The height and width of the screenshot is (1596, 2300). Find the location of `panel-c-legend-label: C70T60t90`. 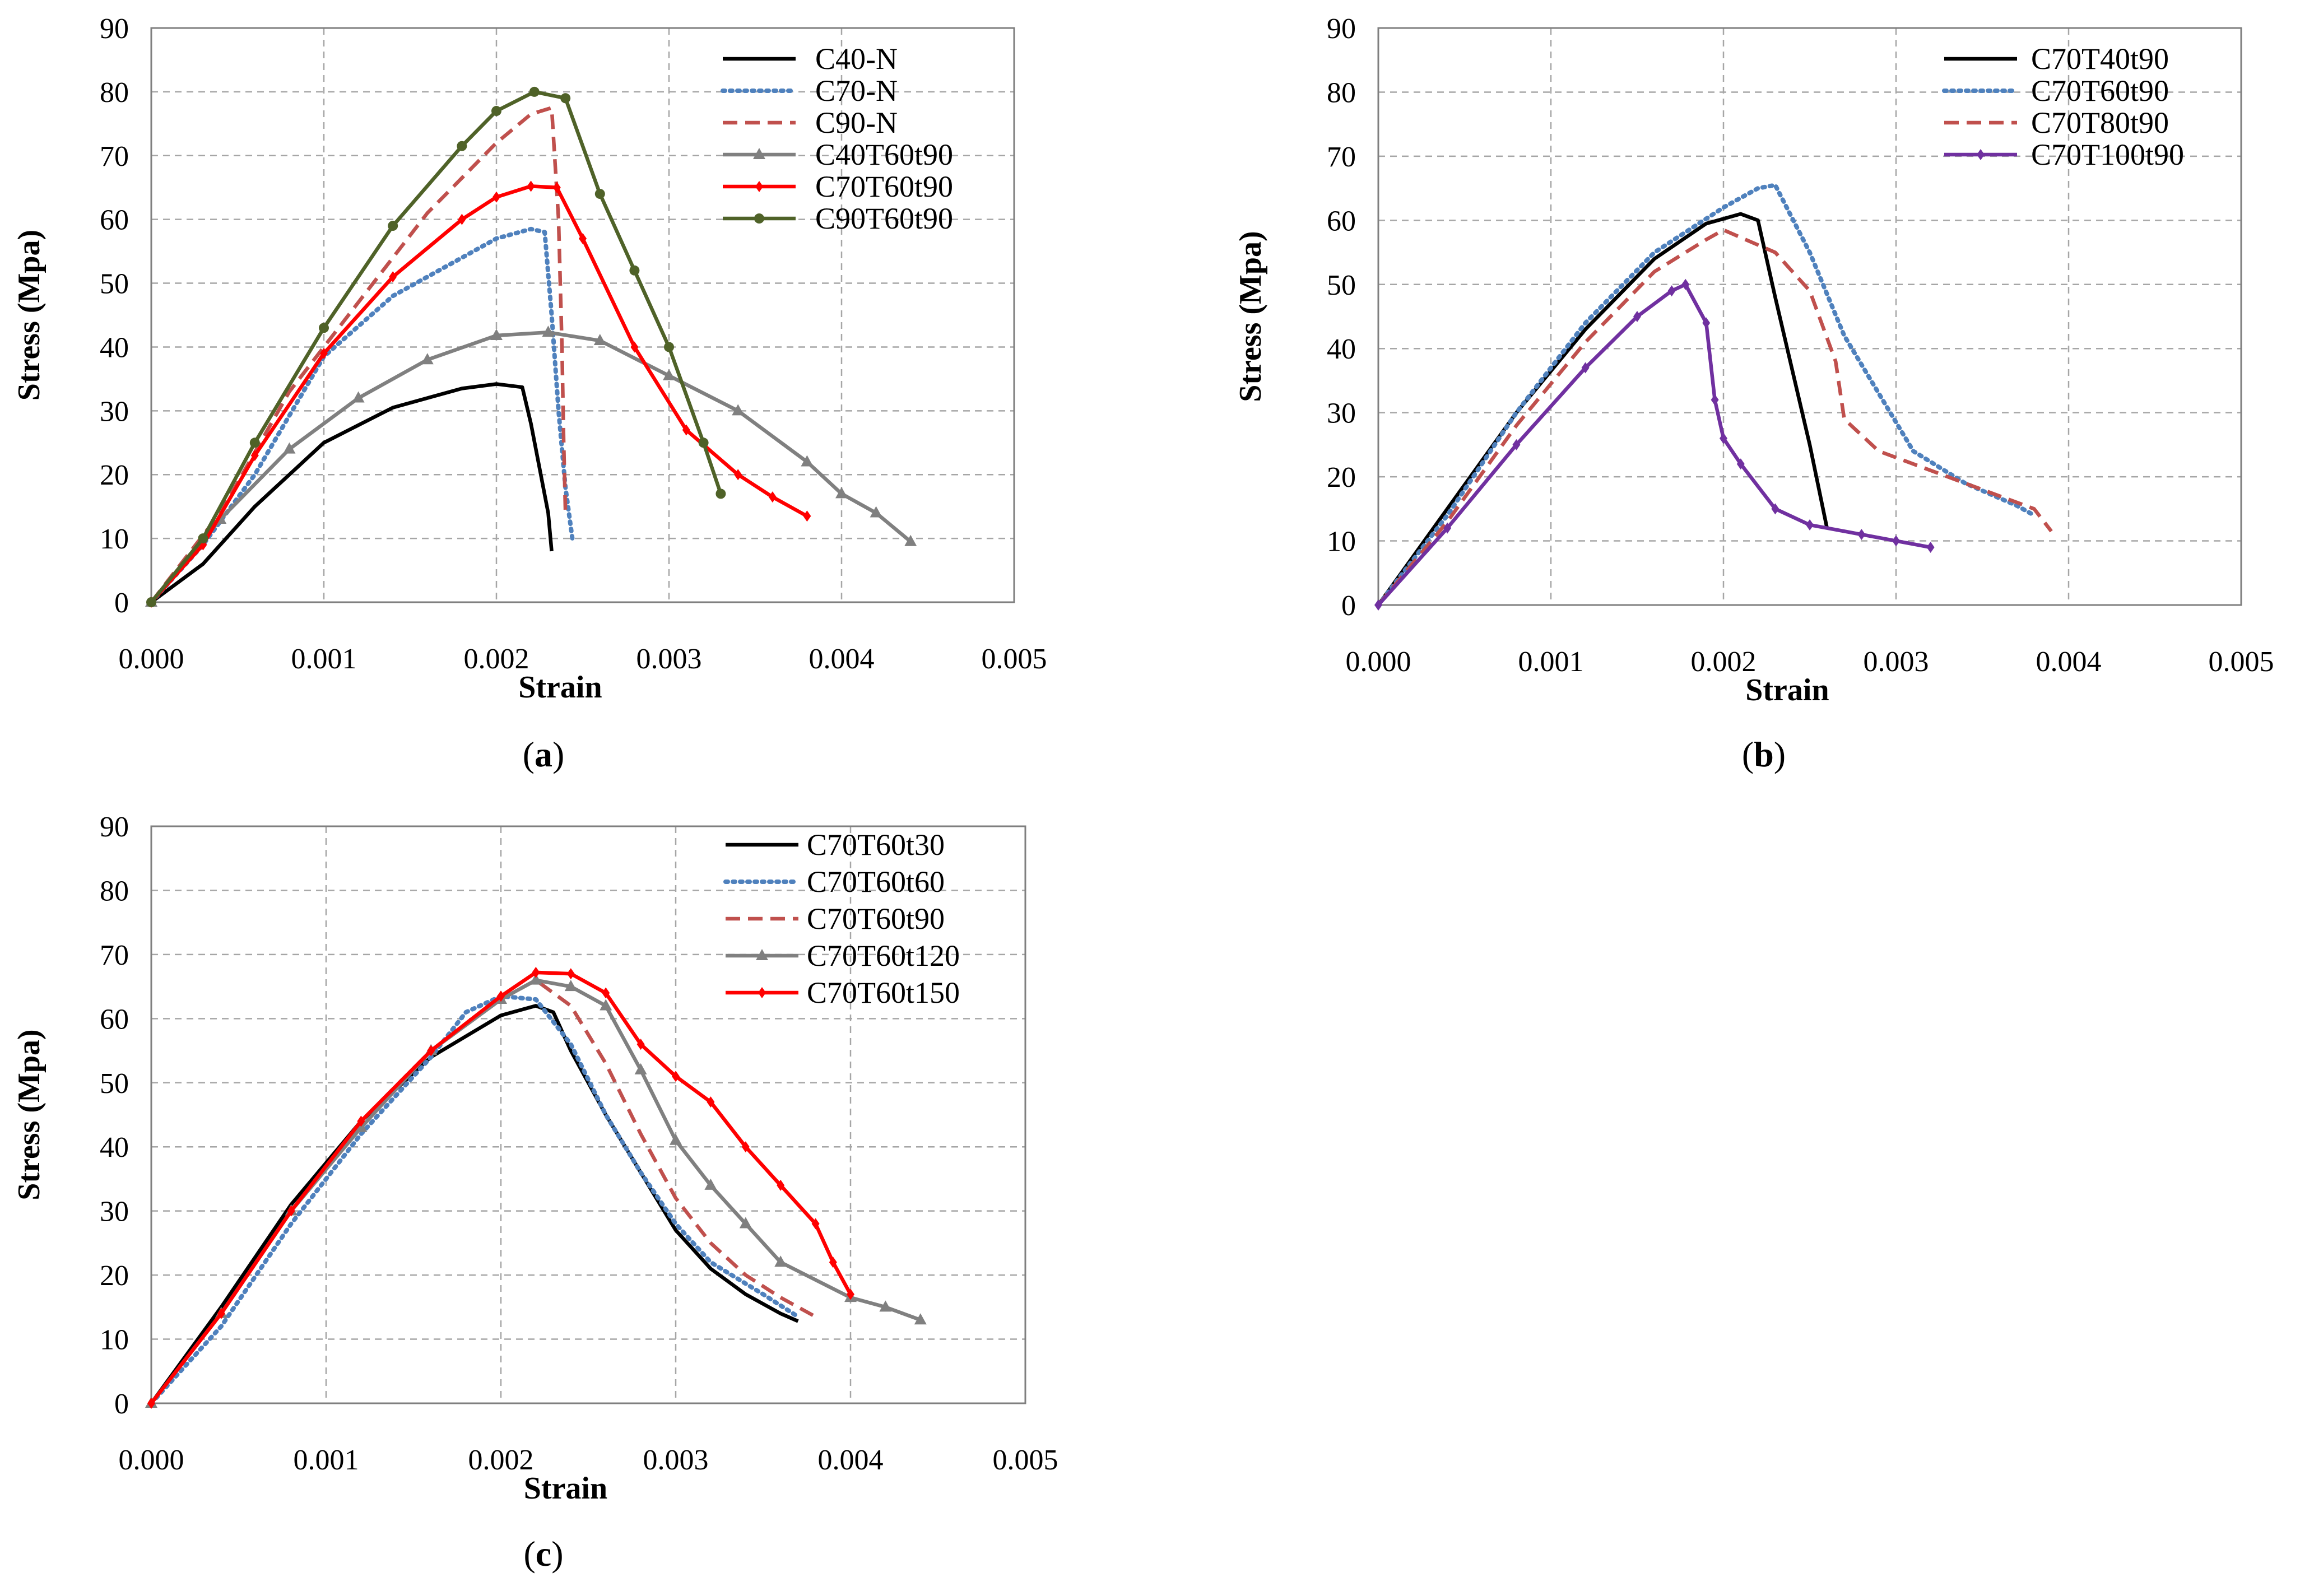

panel-c-legend-label: C70T60t90 is located at coordinates (876, 919).